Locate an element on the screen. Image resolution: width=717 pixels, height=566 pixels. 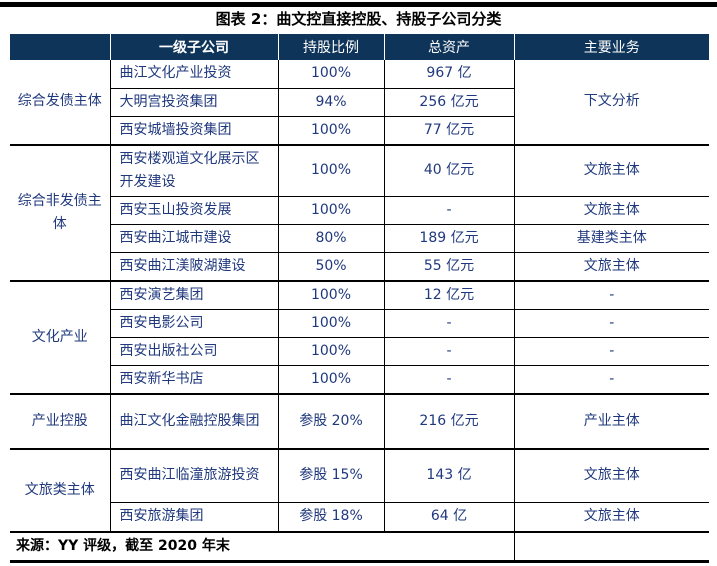
ratio-cell: 50% is located at coordinates (330, 267).